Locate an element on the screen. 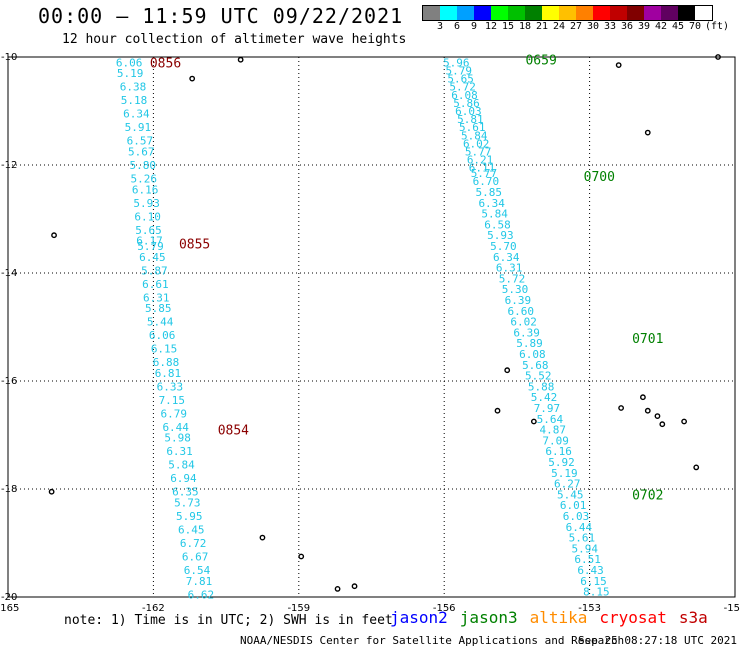 This screenshot has width=740, height=650. wave-height-value: 7.15 is located at coordinates (172, 400).